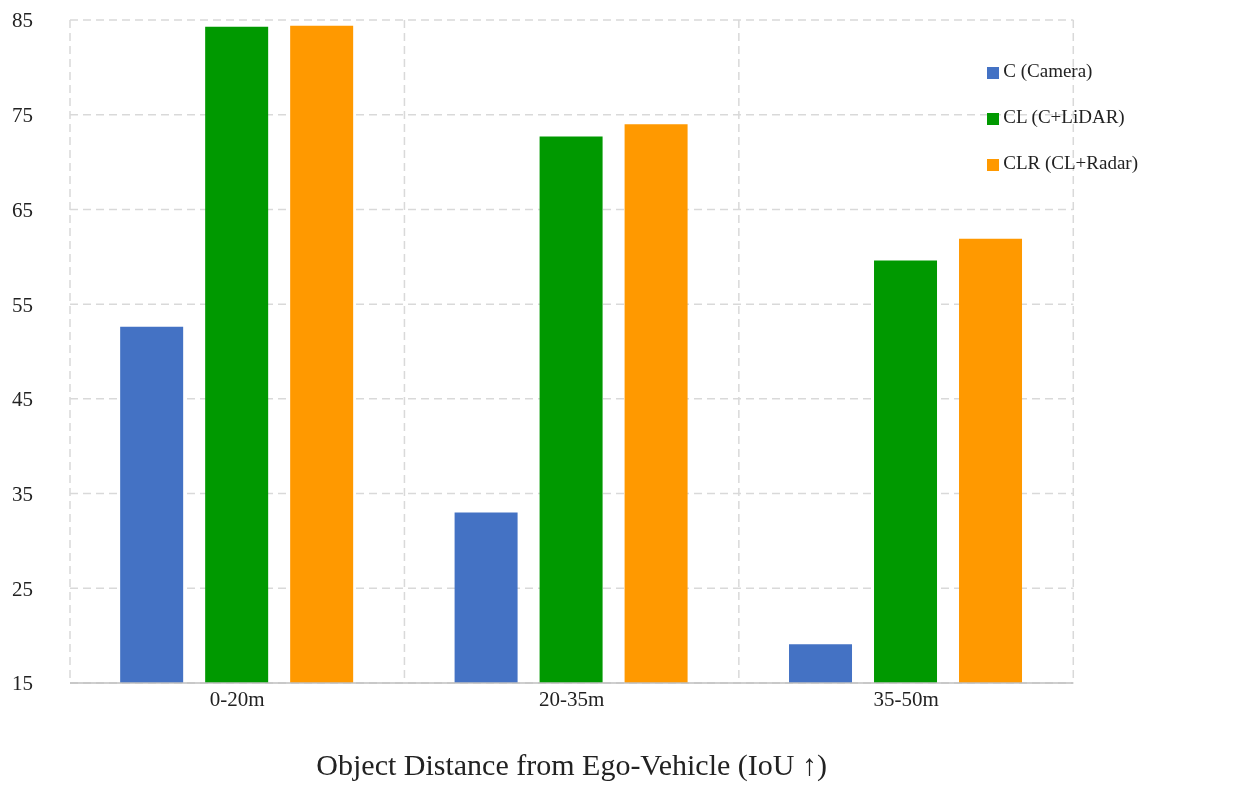  Describe the element at coordinates (22, 115) in the screenshot. I see `y-tick-label: 75` at that location.